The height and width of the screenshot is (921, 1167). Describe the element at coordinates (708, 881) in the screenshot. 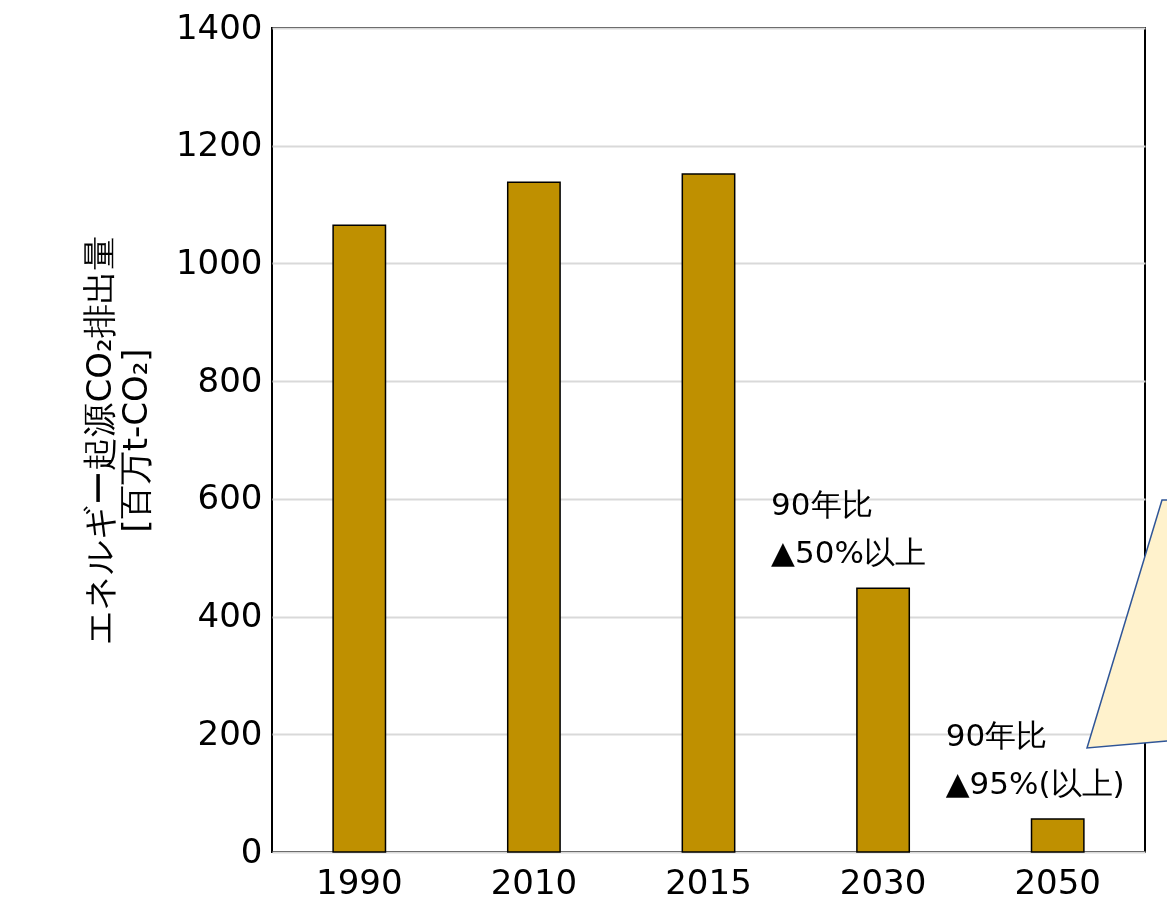

I see `x-tick-label: 2015` at that location.